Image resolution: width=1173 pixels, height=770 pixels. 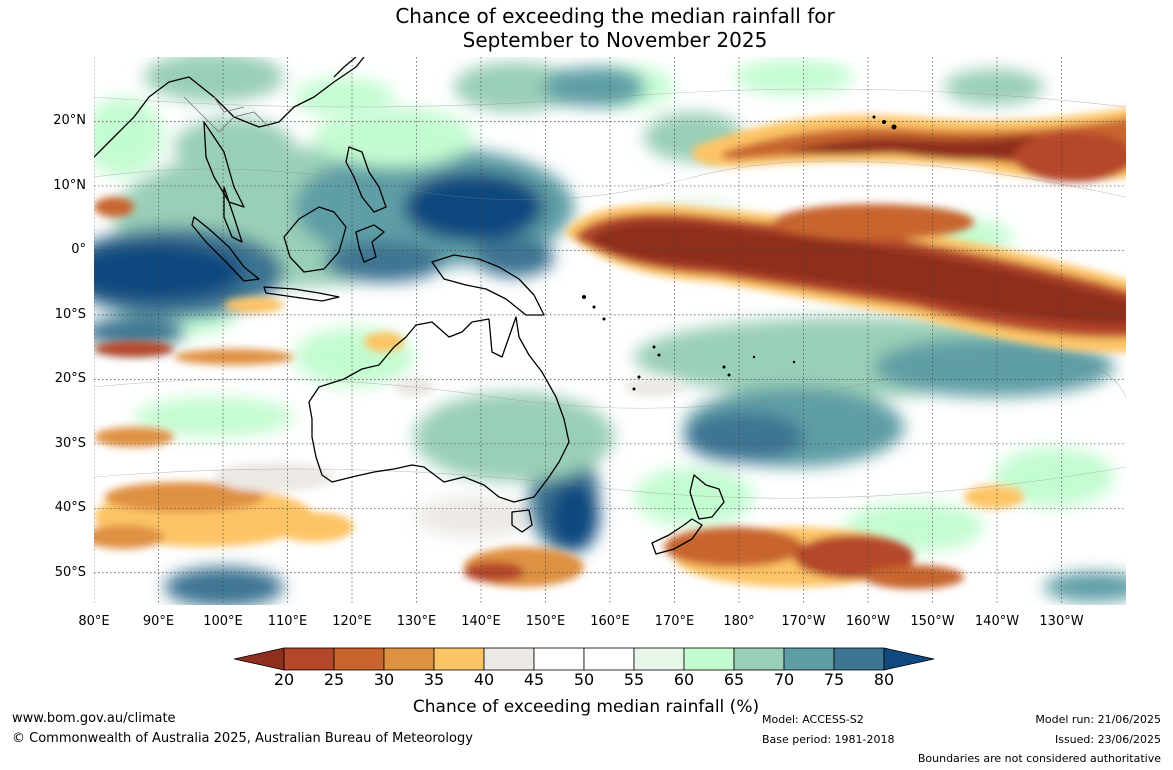 I want to click on colorbar-tick-label: 55, so click(x=634, y=679).